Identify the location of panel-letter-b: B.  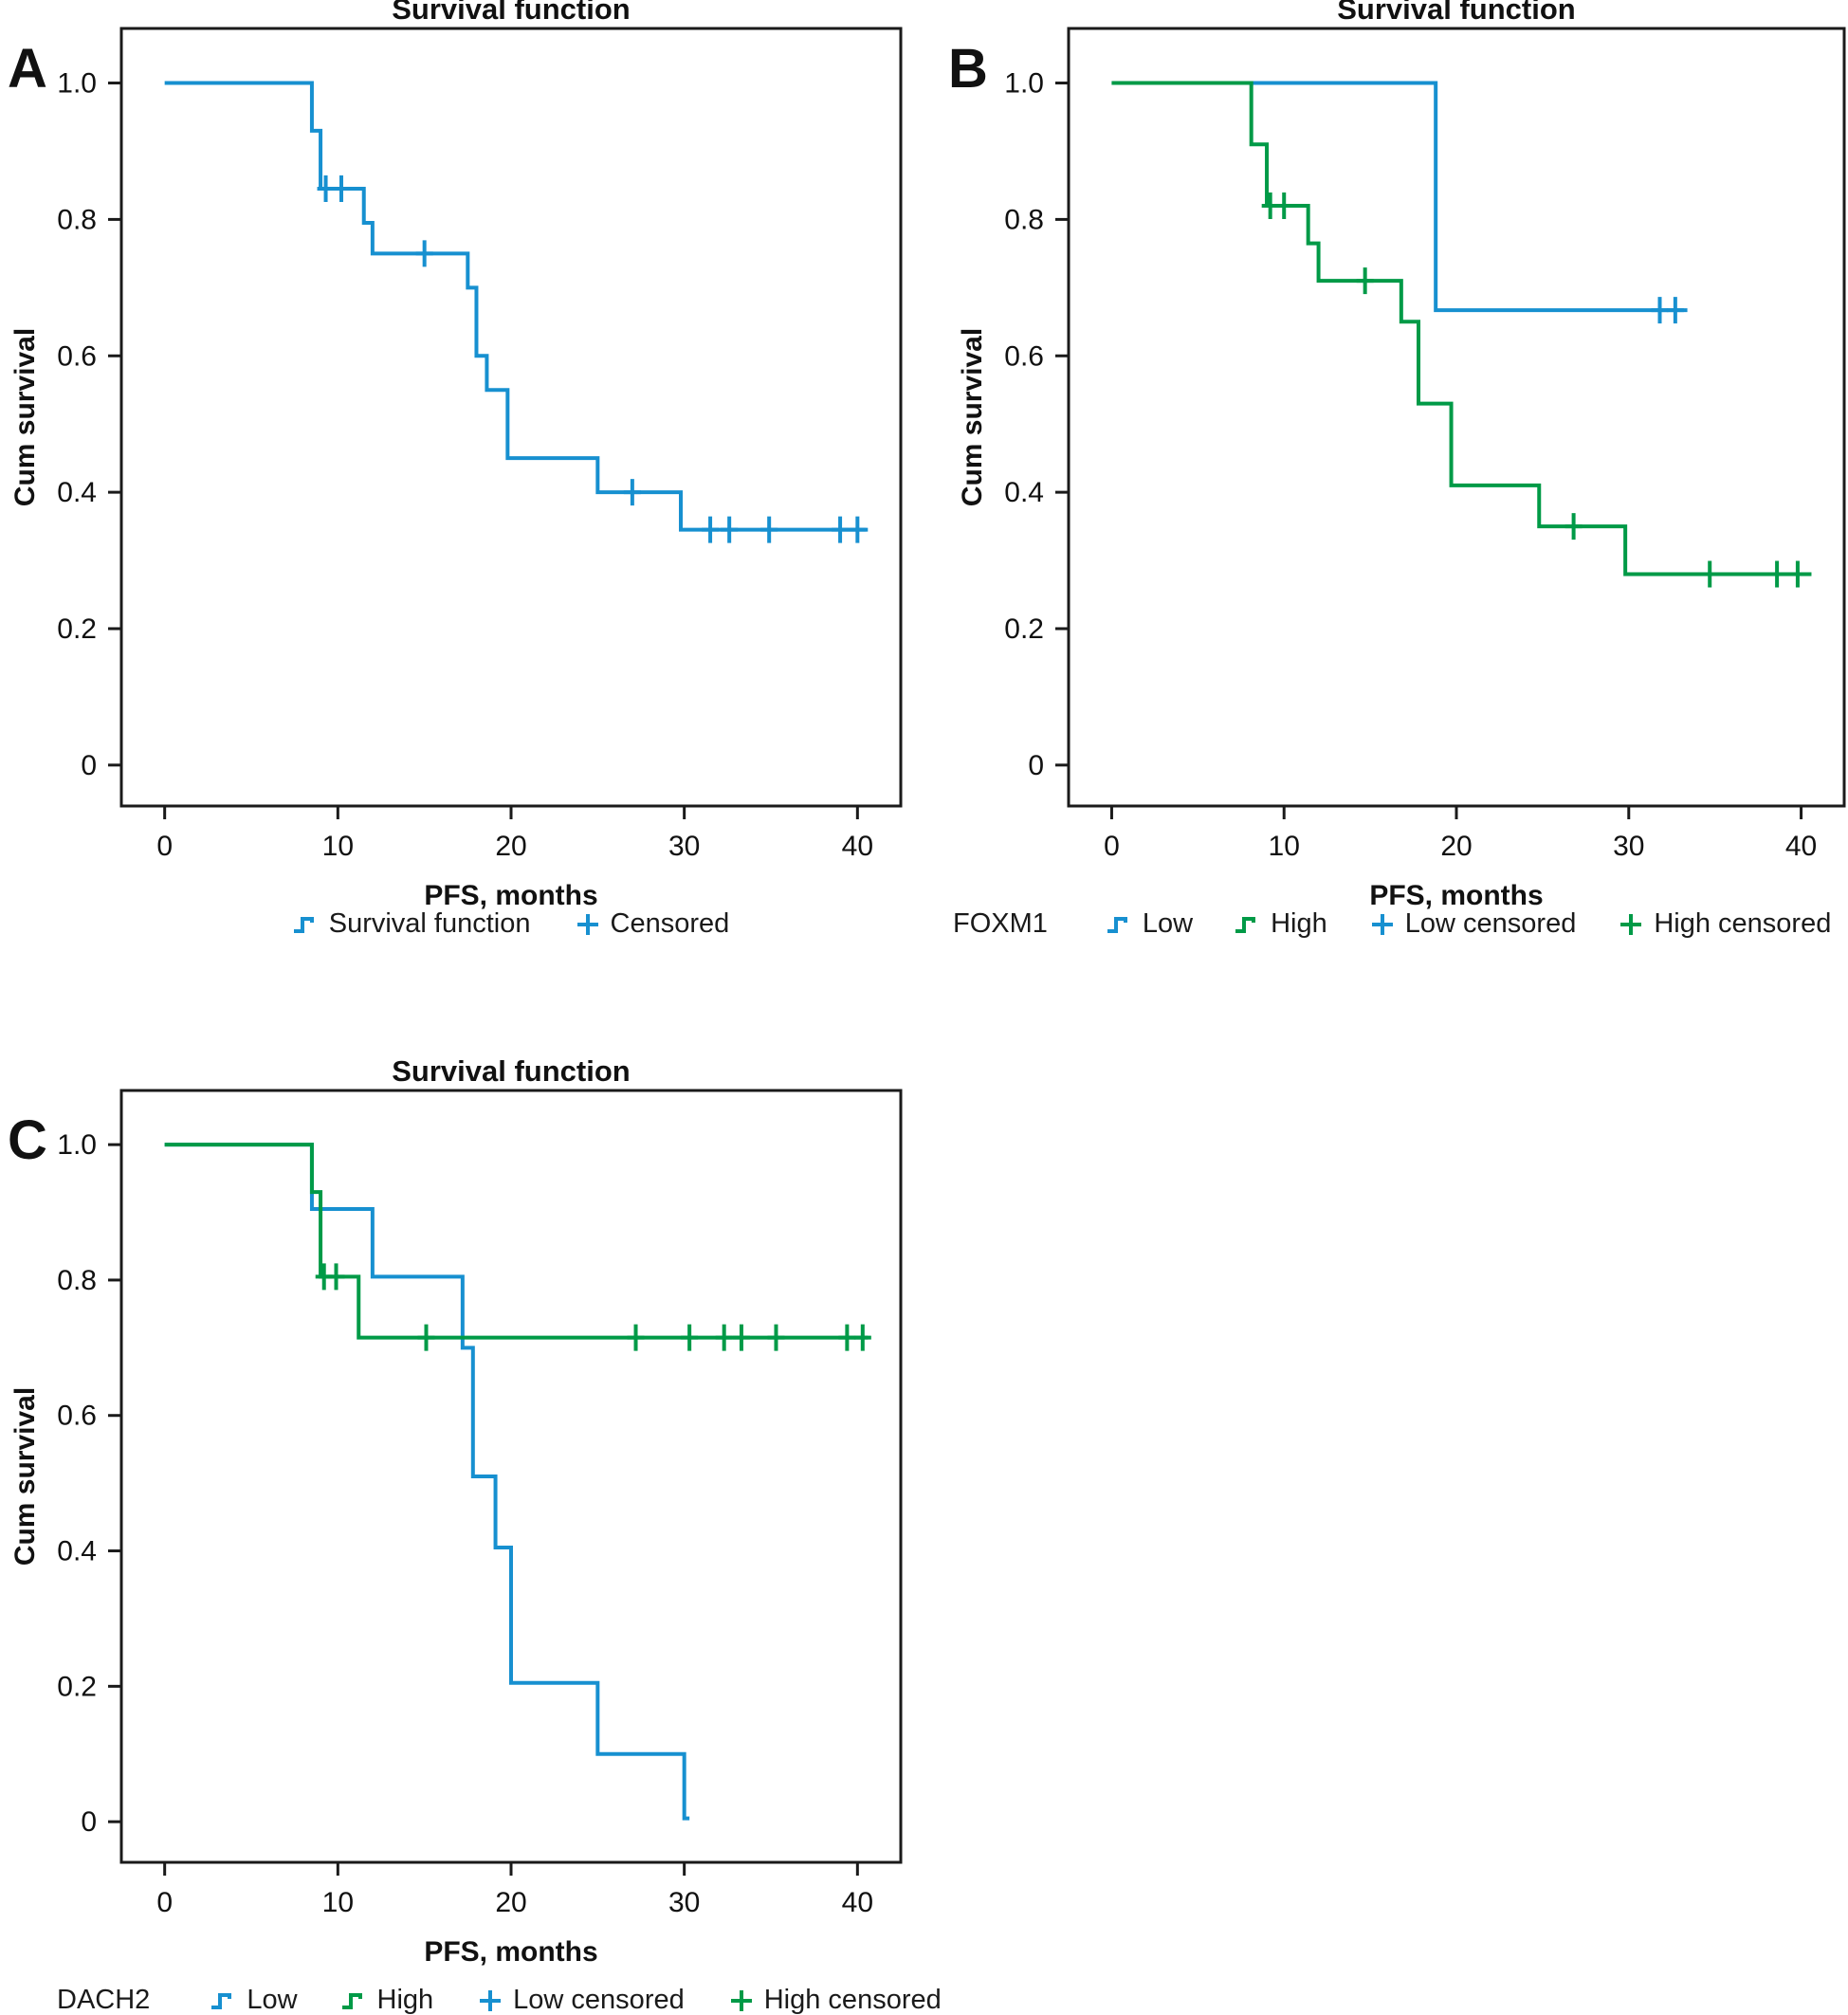
(968, 69).